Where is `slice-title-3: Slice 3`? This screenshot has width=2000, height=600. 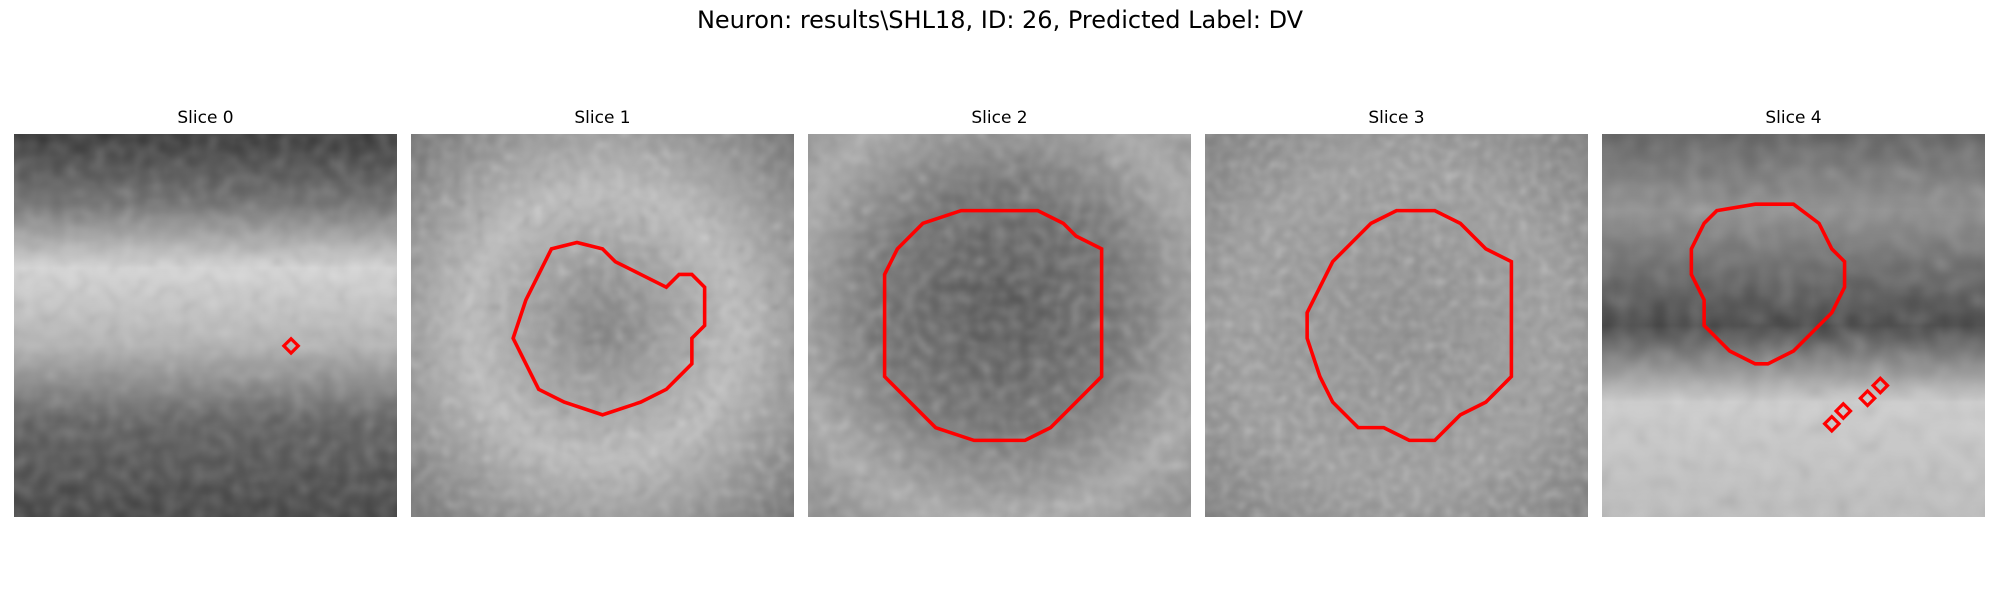 slice-title-3: Slice 3 is located at coordinates (1396, 118).